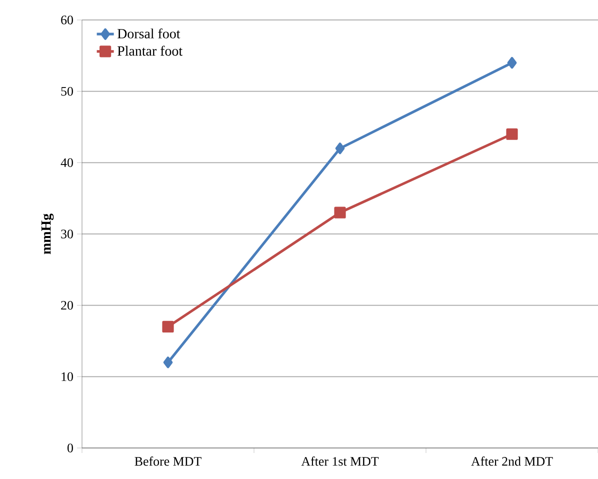  What do you see at coordinates (67, 305) in the screenshot?
I see `y-tick-label: 20` at bounding box center [67, 305].